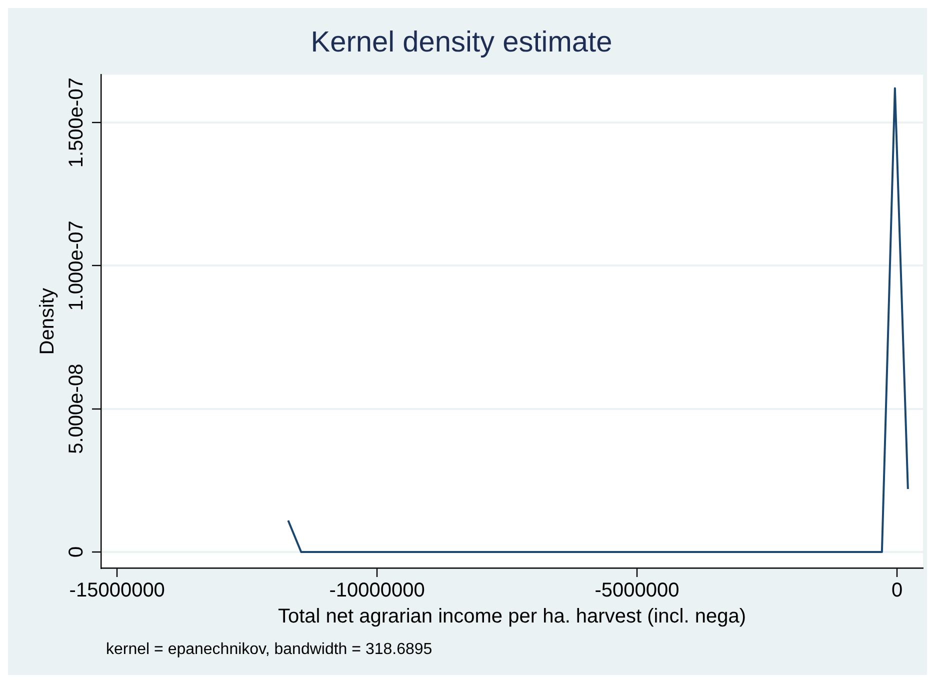  Describe the element at coordinates (117, 591) in the screenshot. I see `x-tick-label: -15000000` at that location.